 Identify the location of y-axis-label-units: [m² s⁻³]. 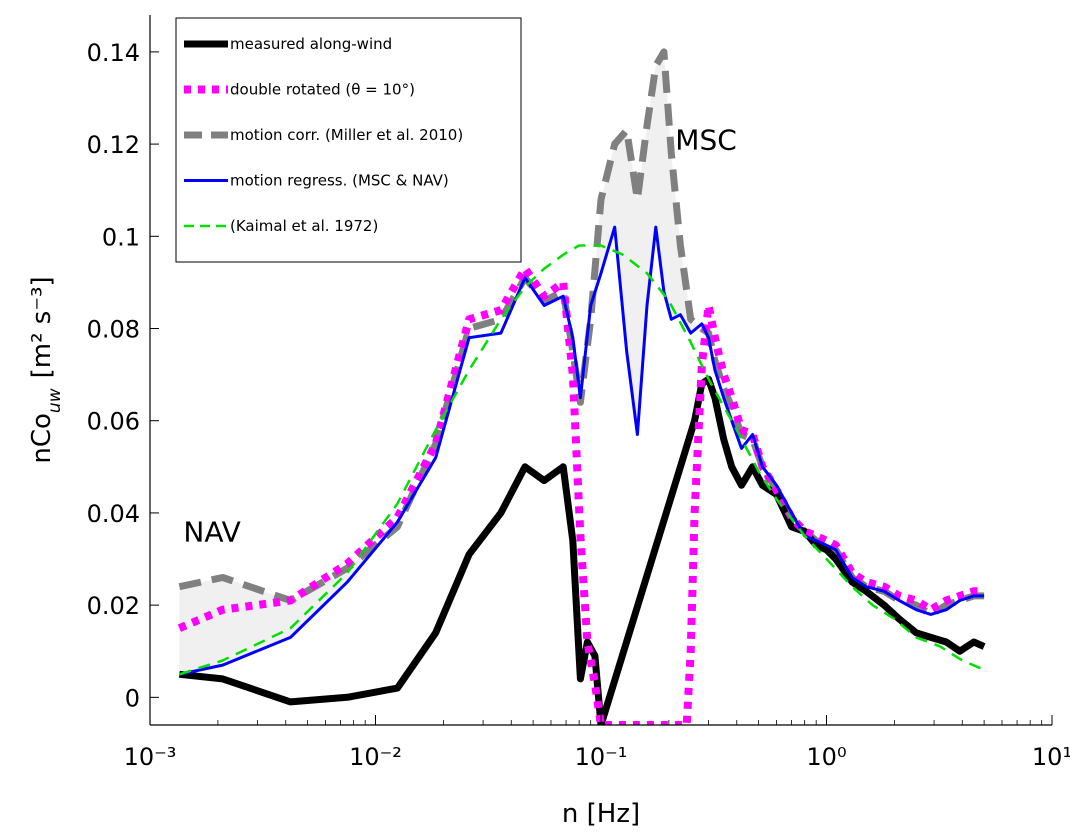
(42, 327).